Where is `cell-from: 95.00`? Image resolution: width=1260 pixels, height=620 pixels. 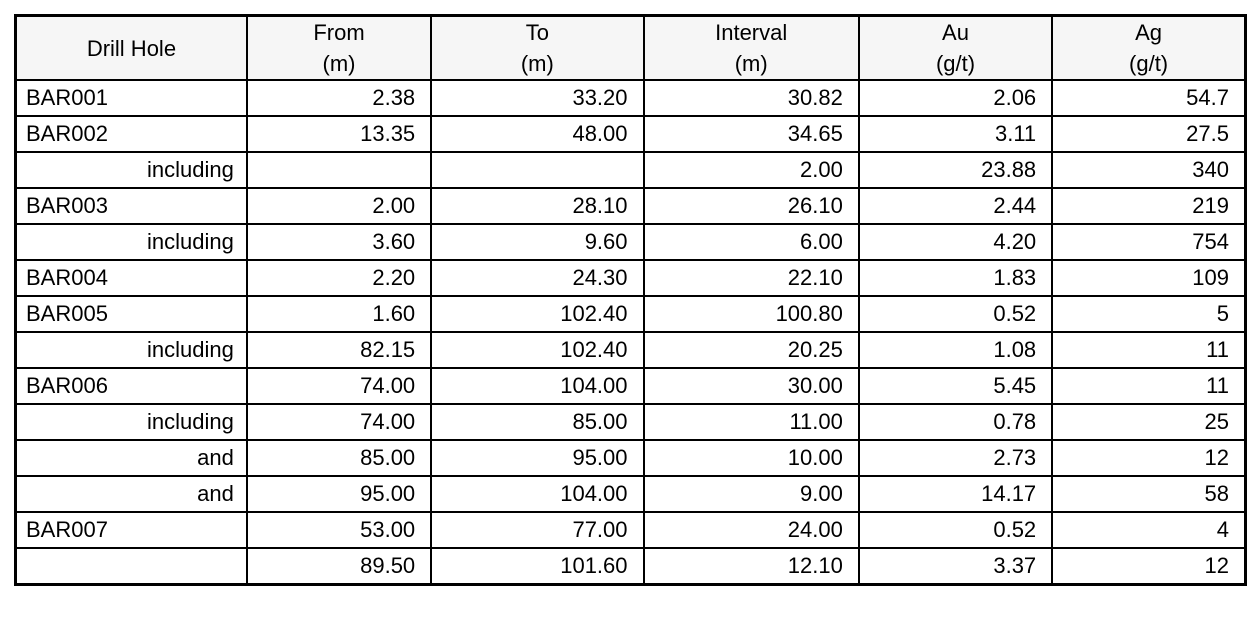 cell-from: 95.00 is located at coordinates (339, 494).